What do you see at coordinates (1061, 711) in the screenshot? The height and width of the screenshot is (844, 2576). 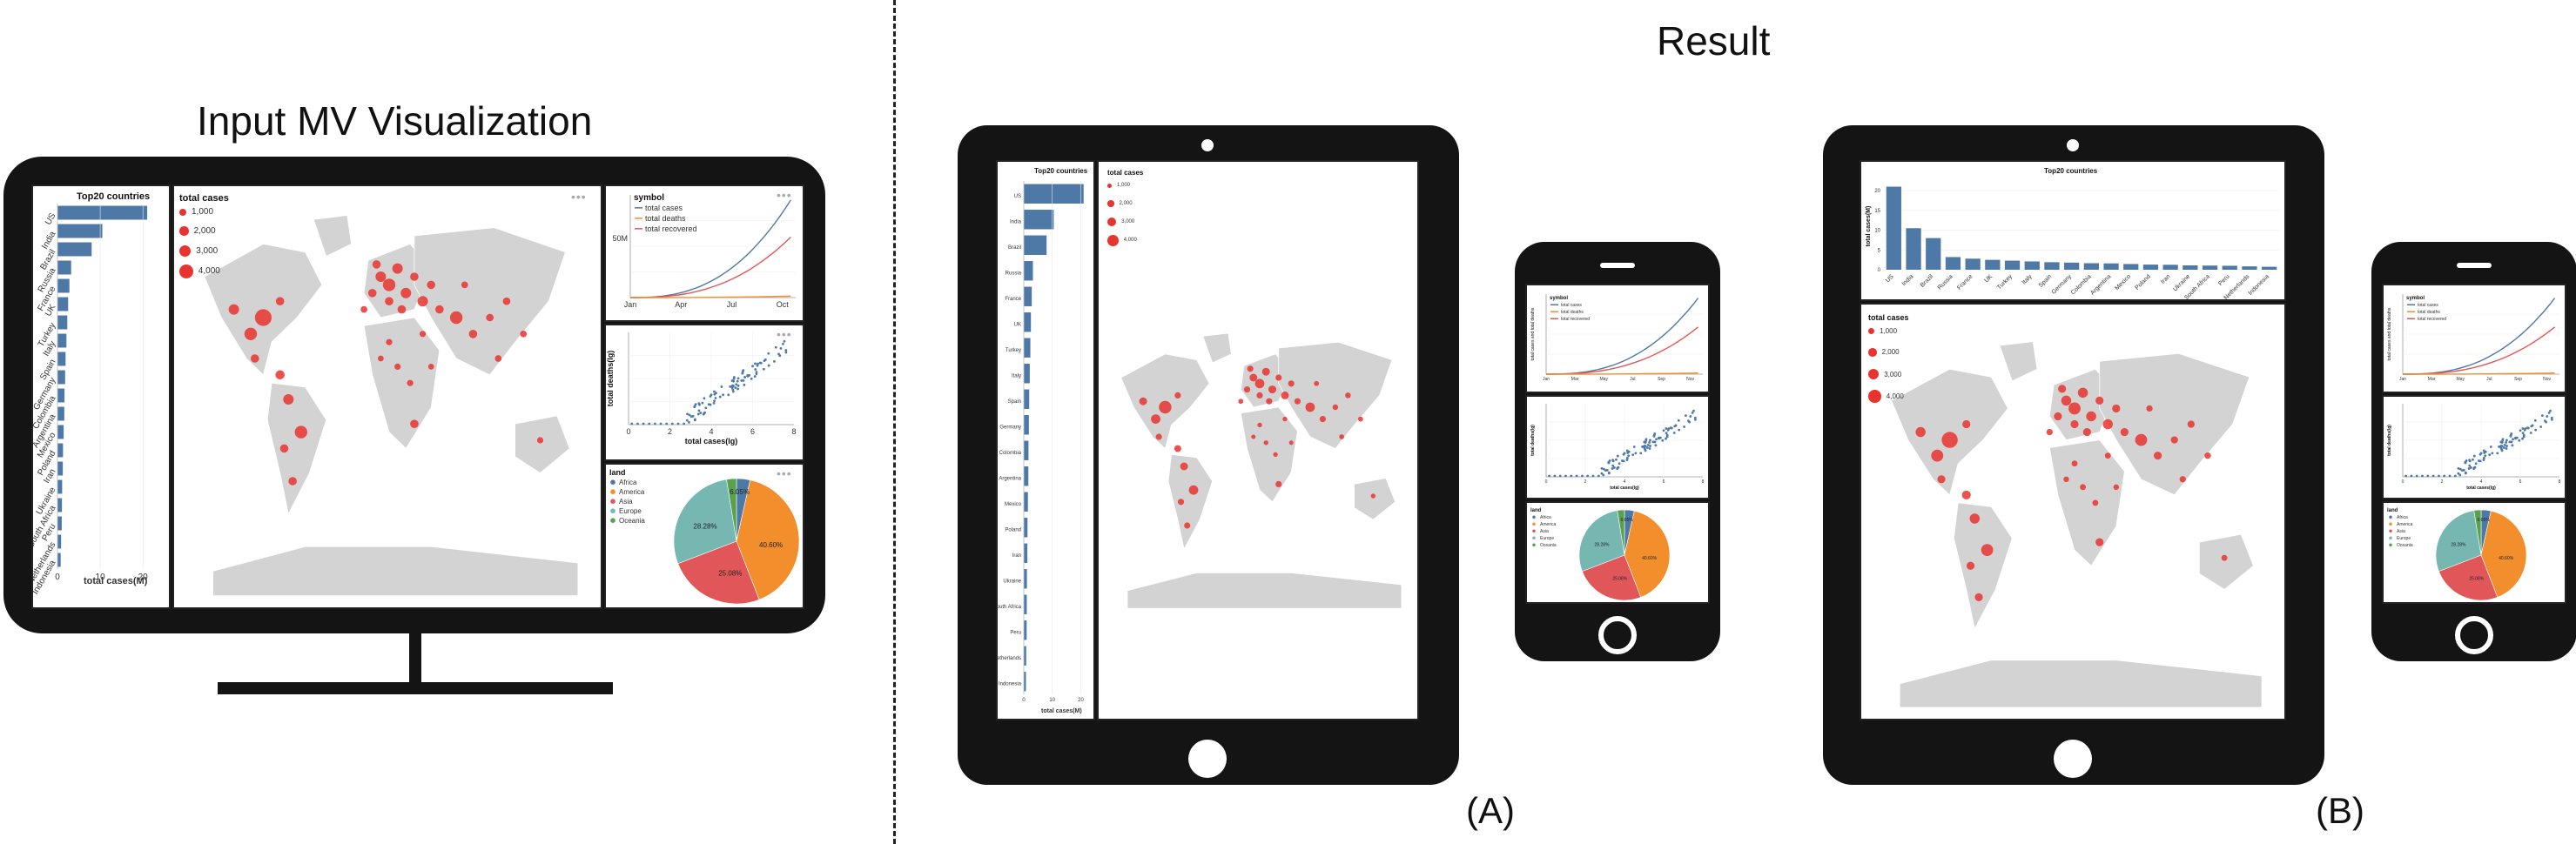 I see `bar-axis-label: total cases(M)` at bounding box center [1061, 711].